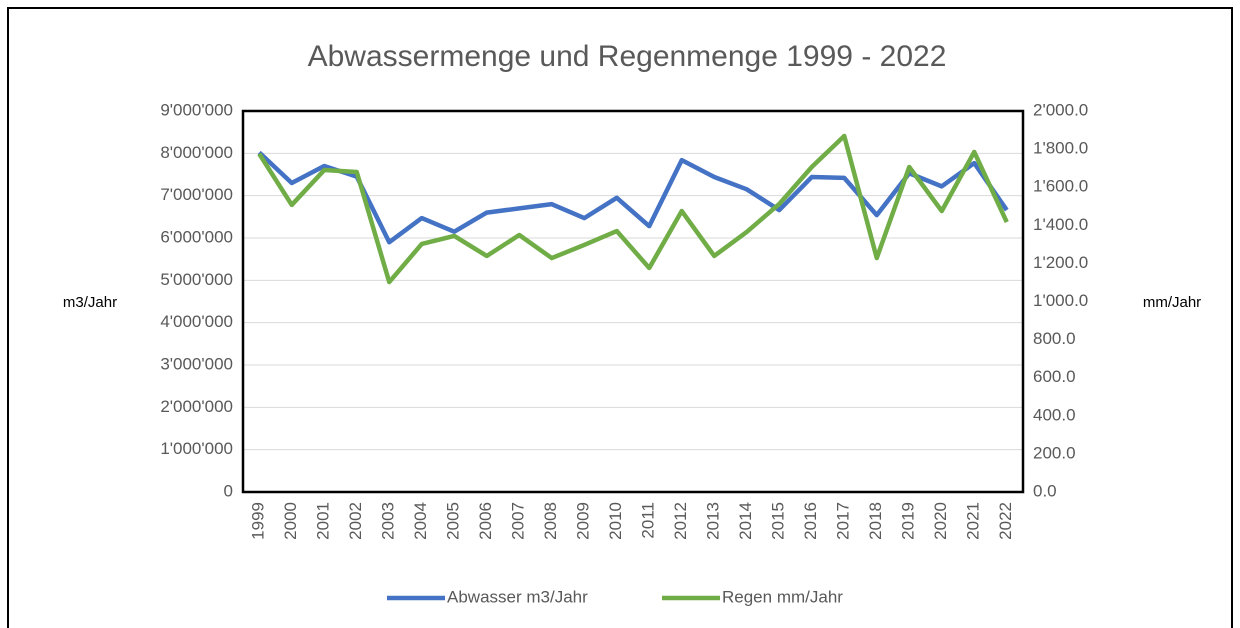 This screenshot has height=628, width=1240. I want to click on chart-title: Abwassermenge und Regenmenge 1999 - 2022, so click(627, 56).